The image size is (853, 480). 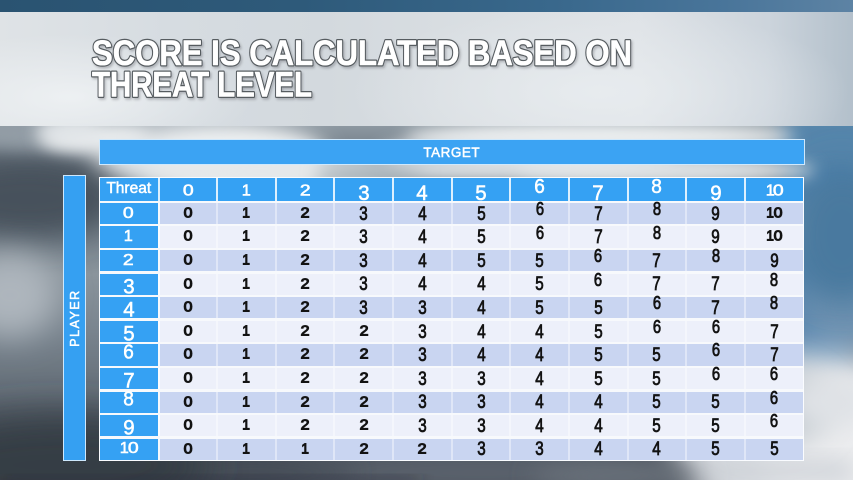 What do you see at coordinates (362, 53) in the screenshot?
I see `svg-text: SCORE IS CALCULATED BASED ON` at bounding box center [362, 53].